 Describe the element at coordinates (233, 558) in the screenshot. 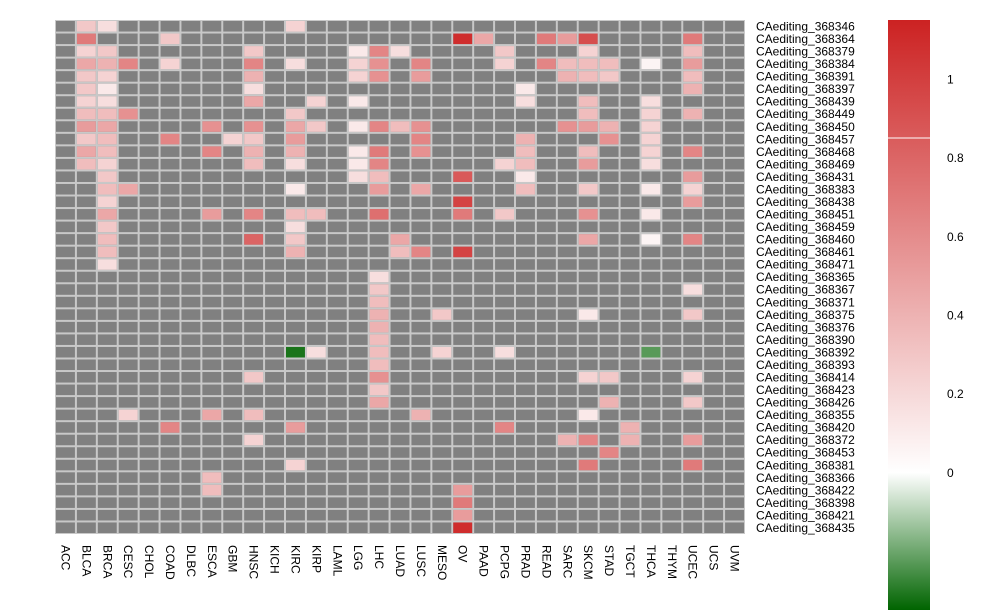

I see `column-label: GBM` at that location.